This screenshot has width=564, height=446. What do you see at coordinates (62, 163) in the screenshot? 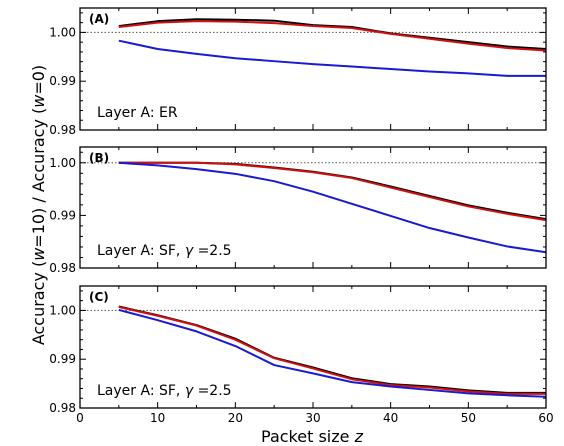
I see `panel-b-y-tick-label: 1.00` at bounding box center [62, 163].